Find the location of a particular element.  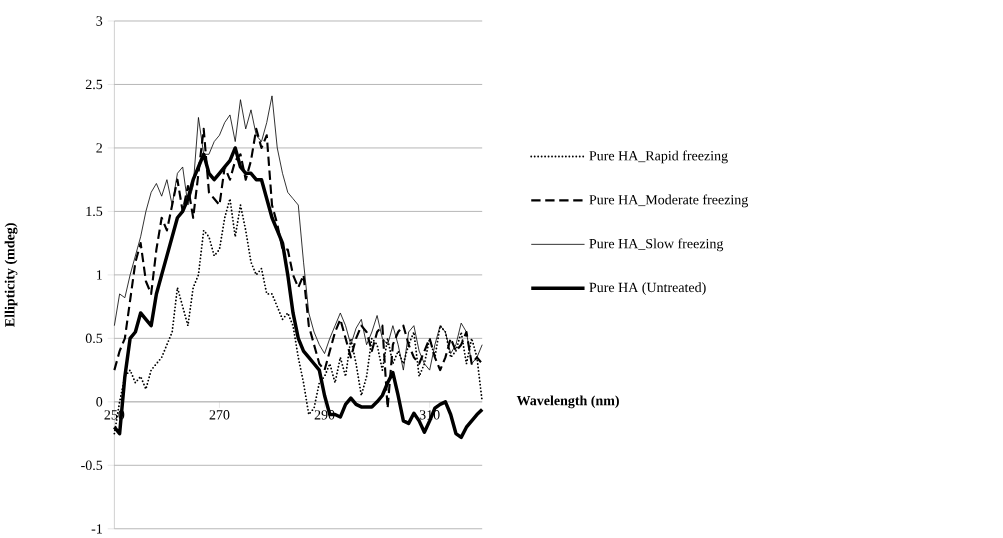

y-tick-label: 3 is located at coordinates (99, 21).